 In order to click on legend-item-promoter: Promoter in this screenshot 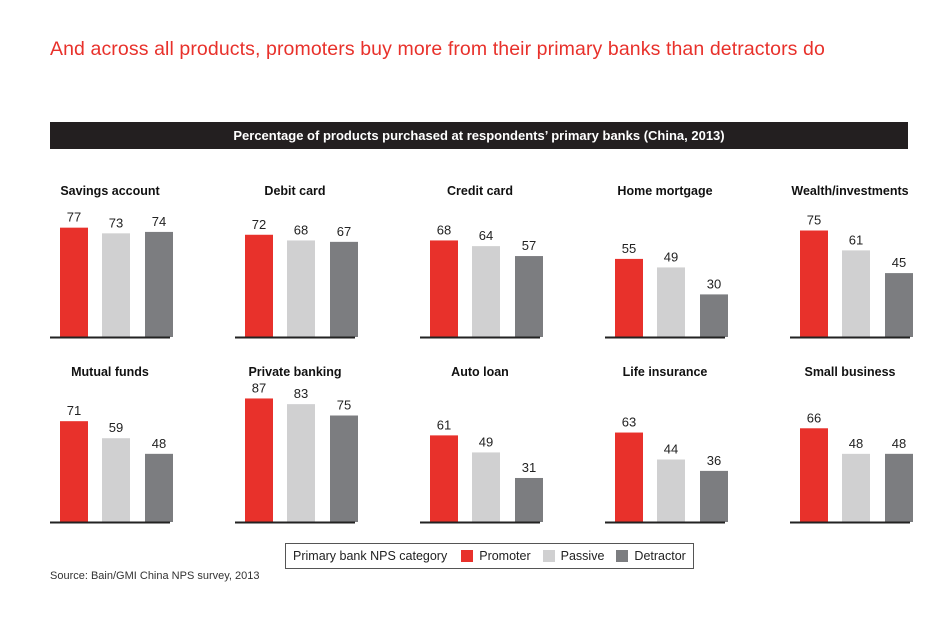, I will do `click(496, 556)`.